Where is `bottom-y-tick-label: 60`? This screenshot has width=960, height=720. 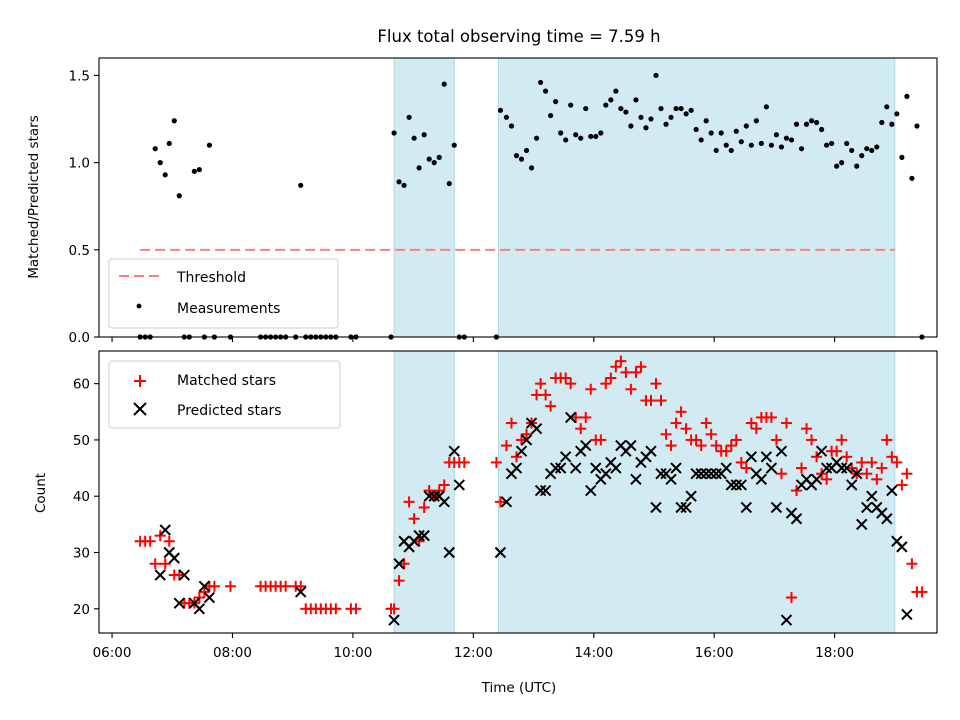 bottom-y-tick-label: 60 is located at coordinates (81, 385).